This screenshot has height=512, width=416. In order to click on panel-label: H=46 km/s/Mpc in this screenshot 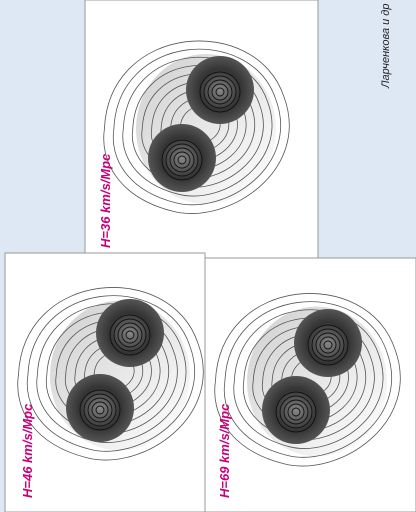, I will do `click(27, 450)`.